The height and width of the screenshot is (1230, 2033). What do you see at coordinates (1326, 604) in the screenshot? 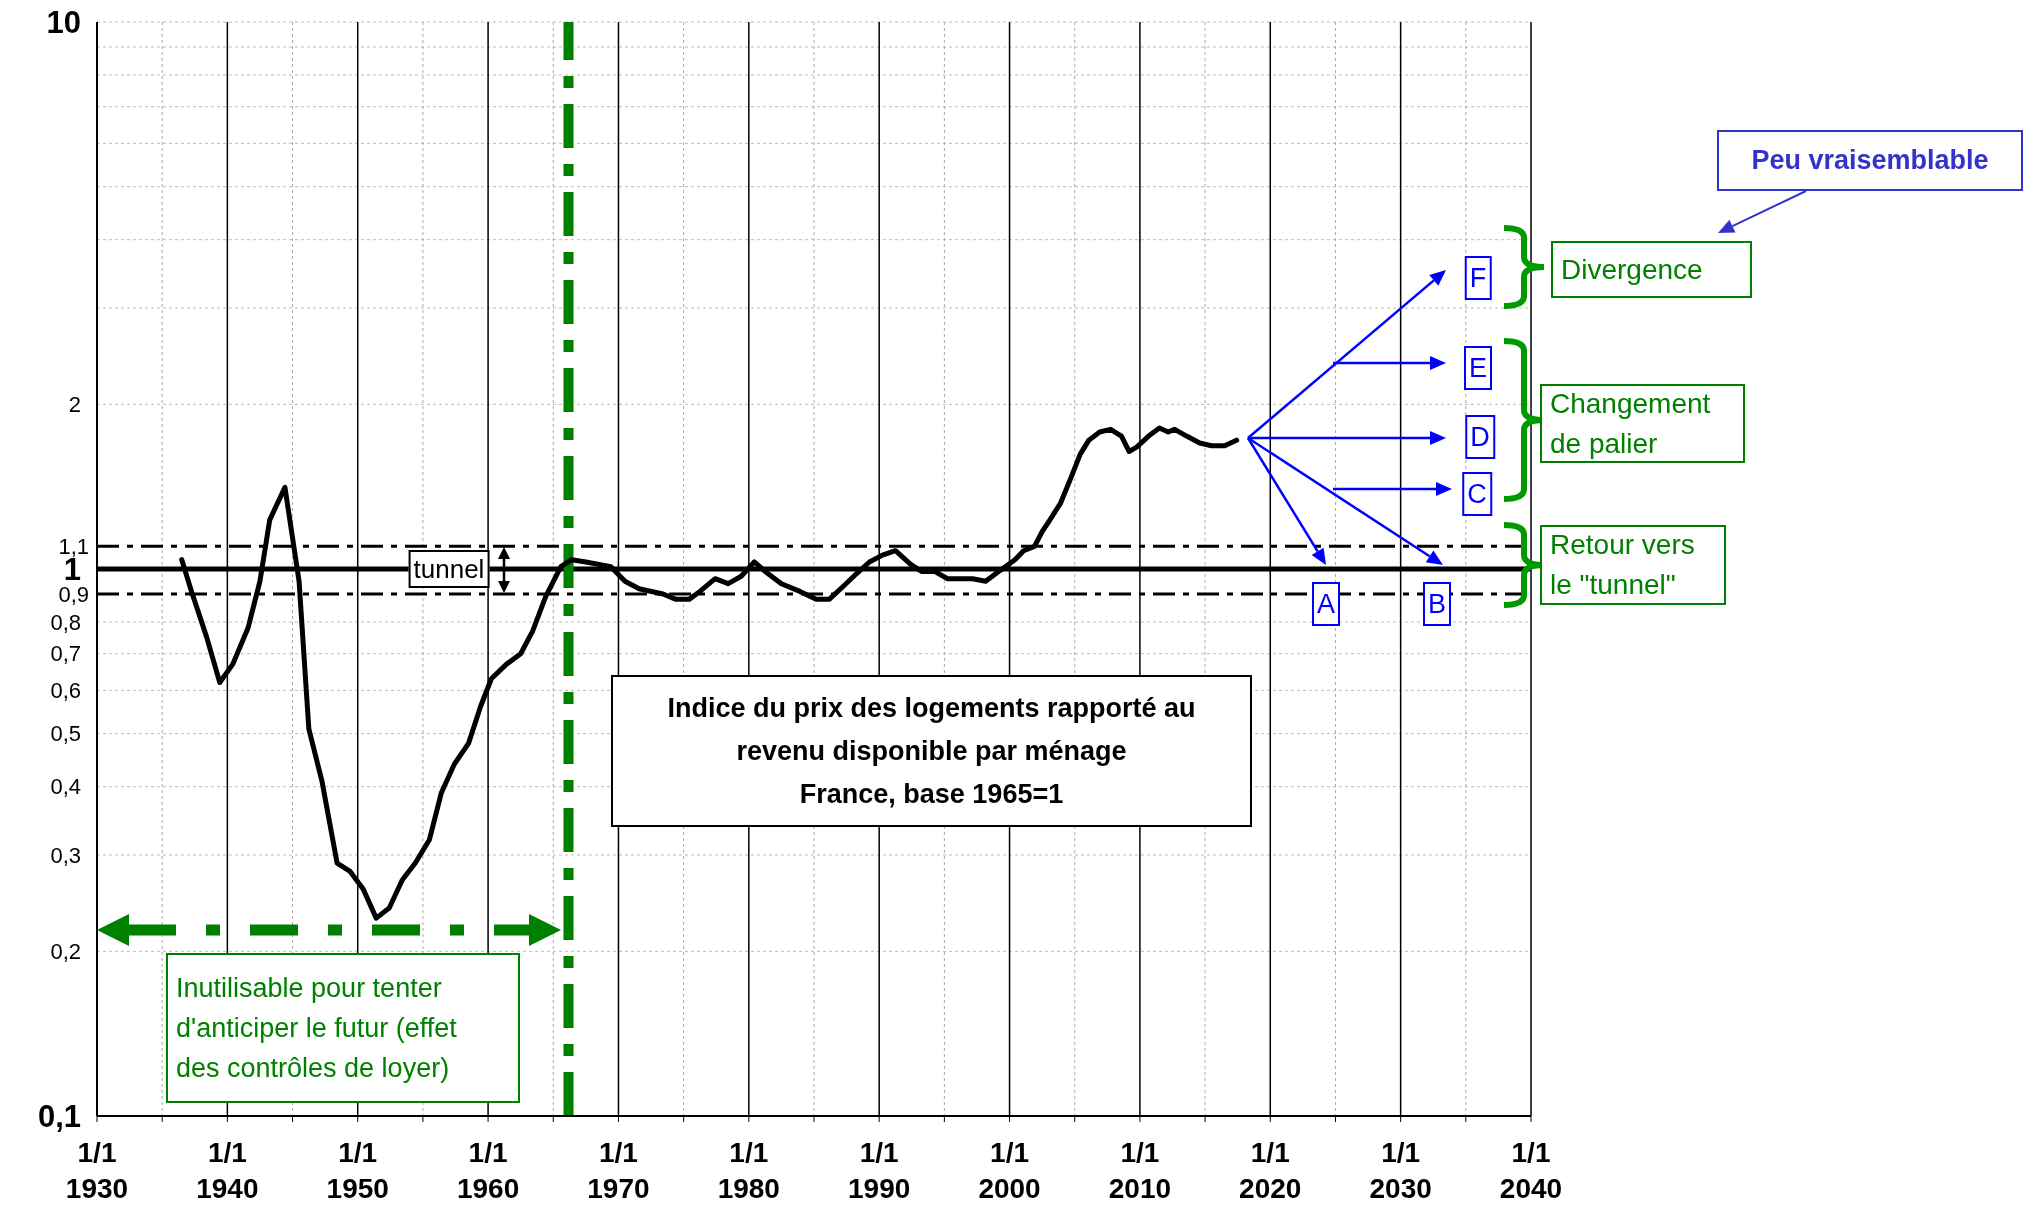
I see `annotation: A` at bounding box center [1326, 604].